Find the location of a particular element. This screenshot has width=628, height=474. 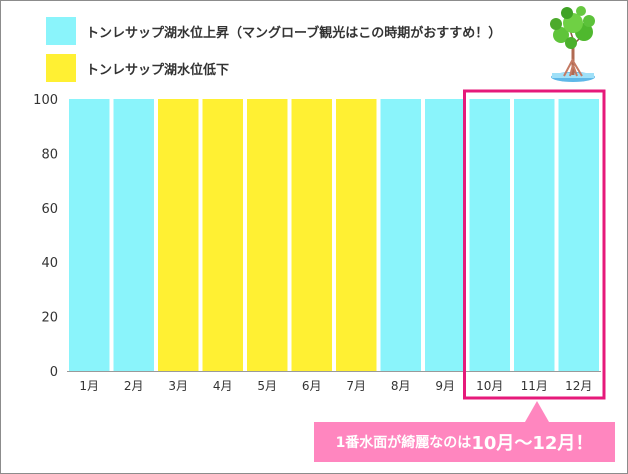

x-tick-label: 3月 is located at coordinates (178, 386).